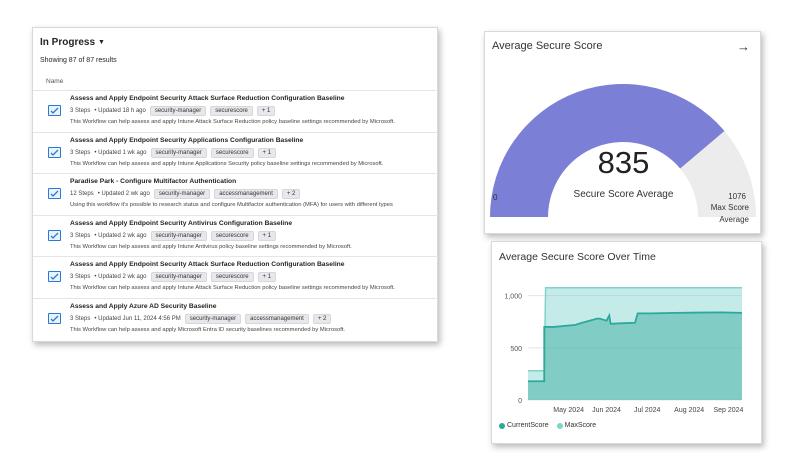 This screenshot has width=800, height=470. I want to click on chart-legend: CurrentScore MaxScore, so click(547, 425).